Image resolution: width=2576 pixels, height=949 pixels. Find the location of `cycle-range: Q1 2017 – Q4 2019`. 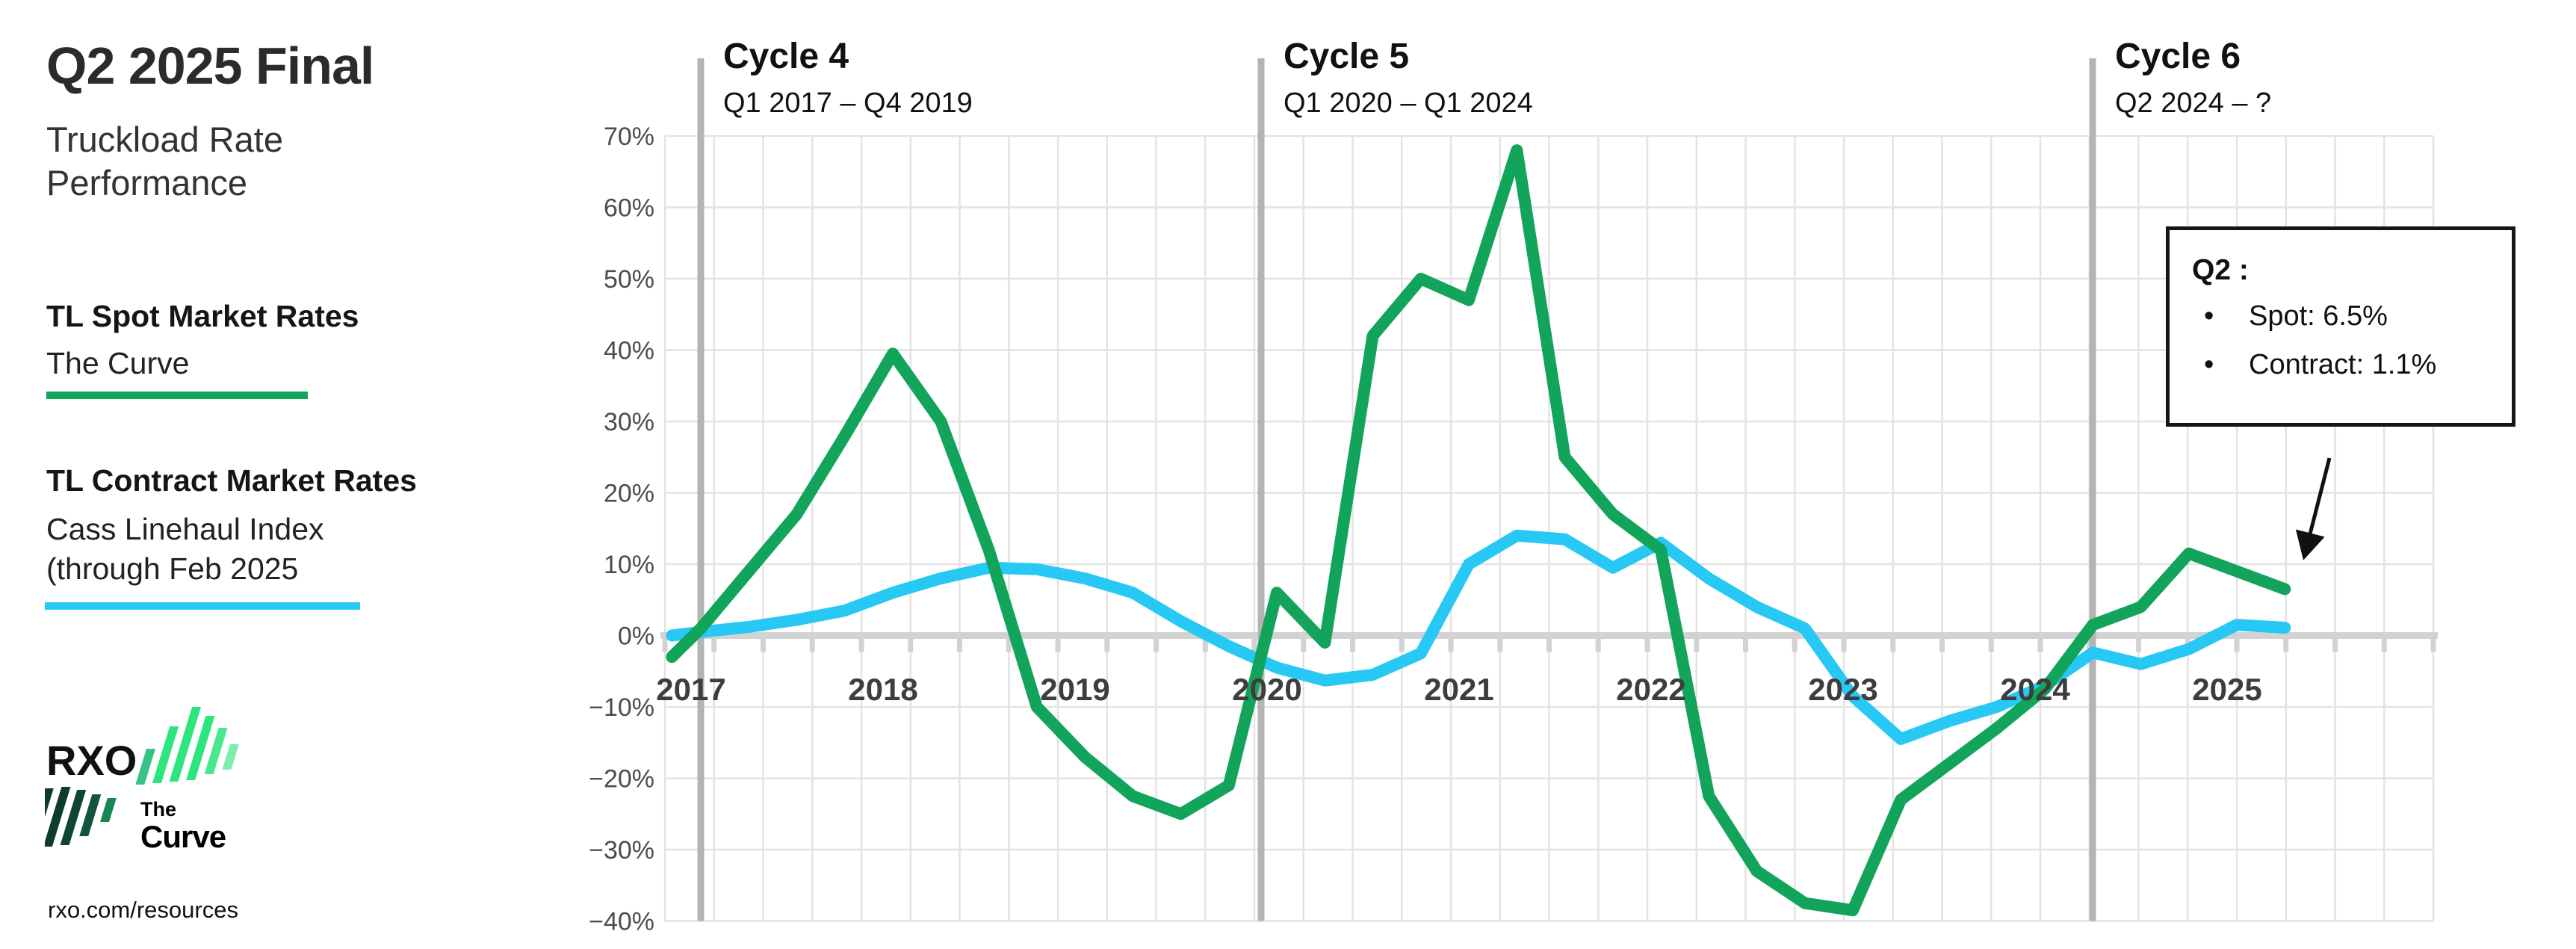

cycle-range: Q1 2017 – Q4 2019 is located at coordinates (848, 103).